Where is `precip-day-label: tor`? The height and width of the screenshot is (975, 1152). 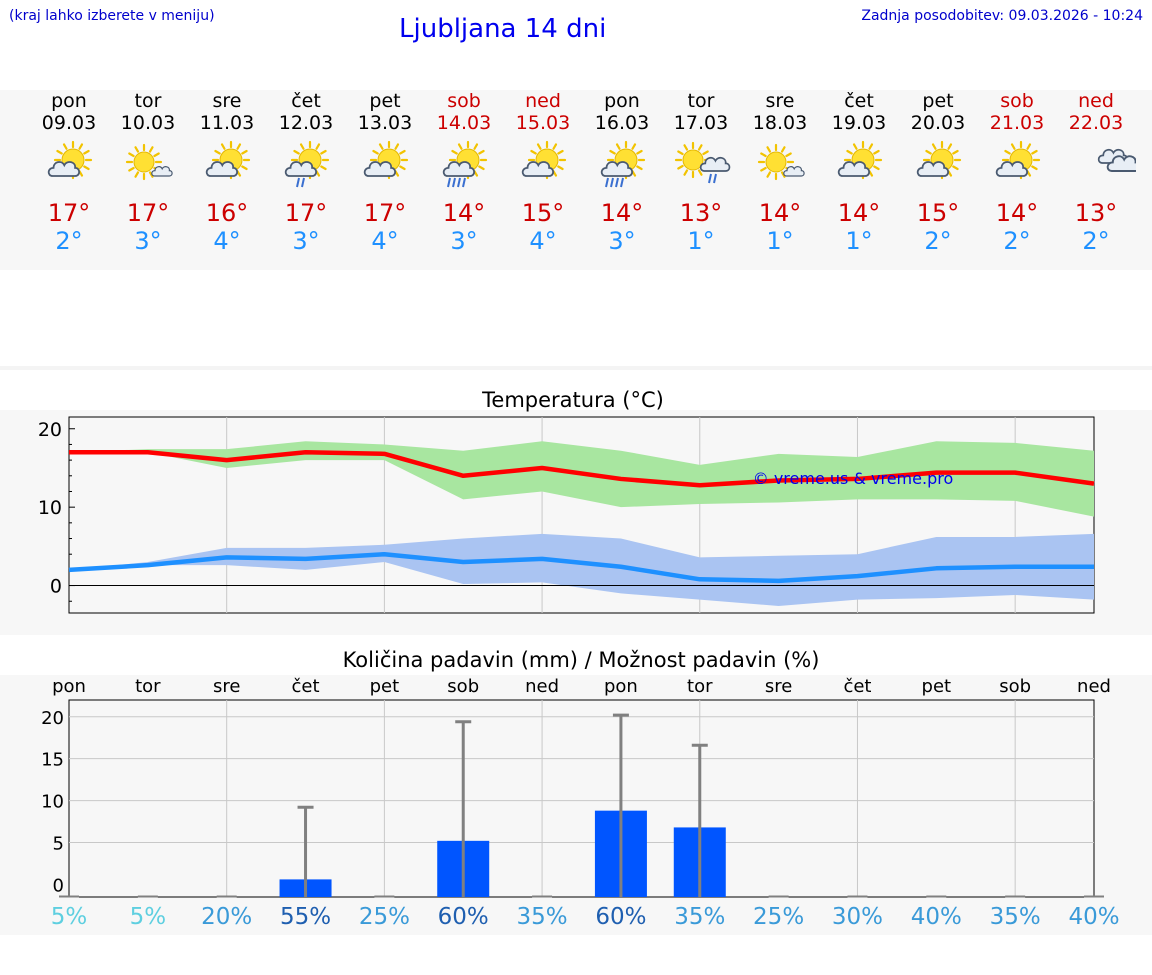
precip-day-label: tor is located at coordinates (700, 686).